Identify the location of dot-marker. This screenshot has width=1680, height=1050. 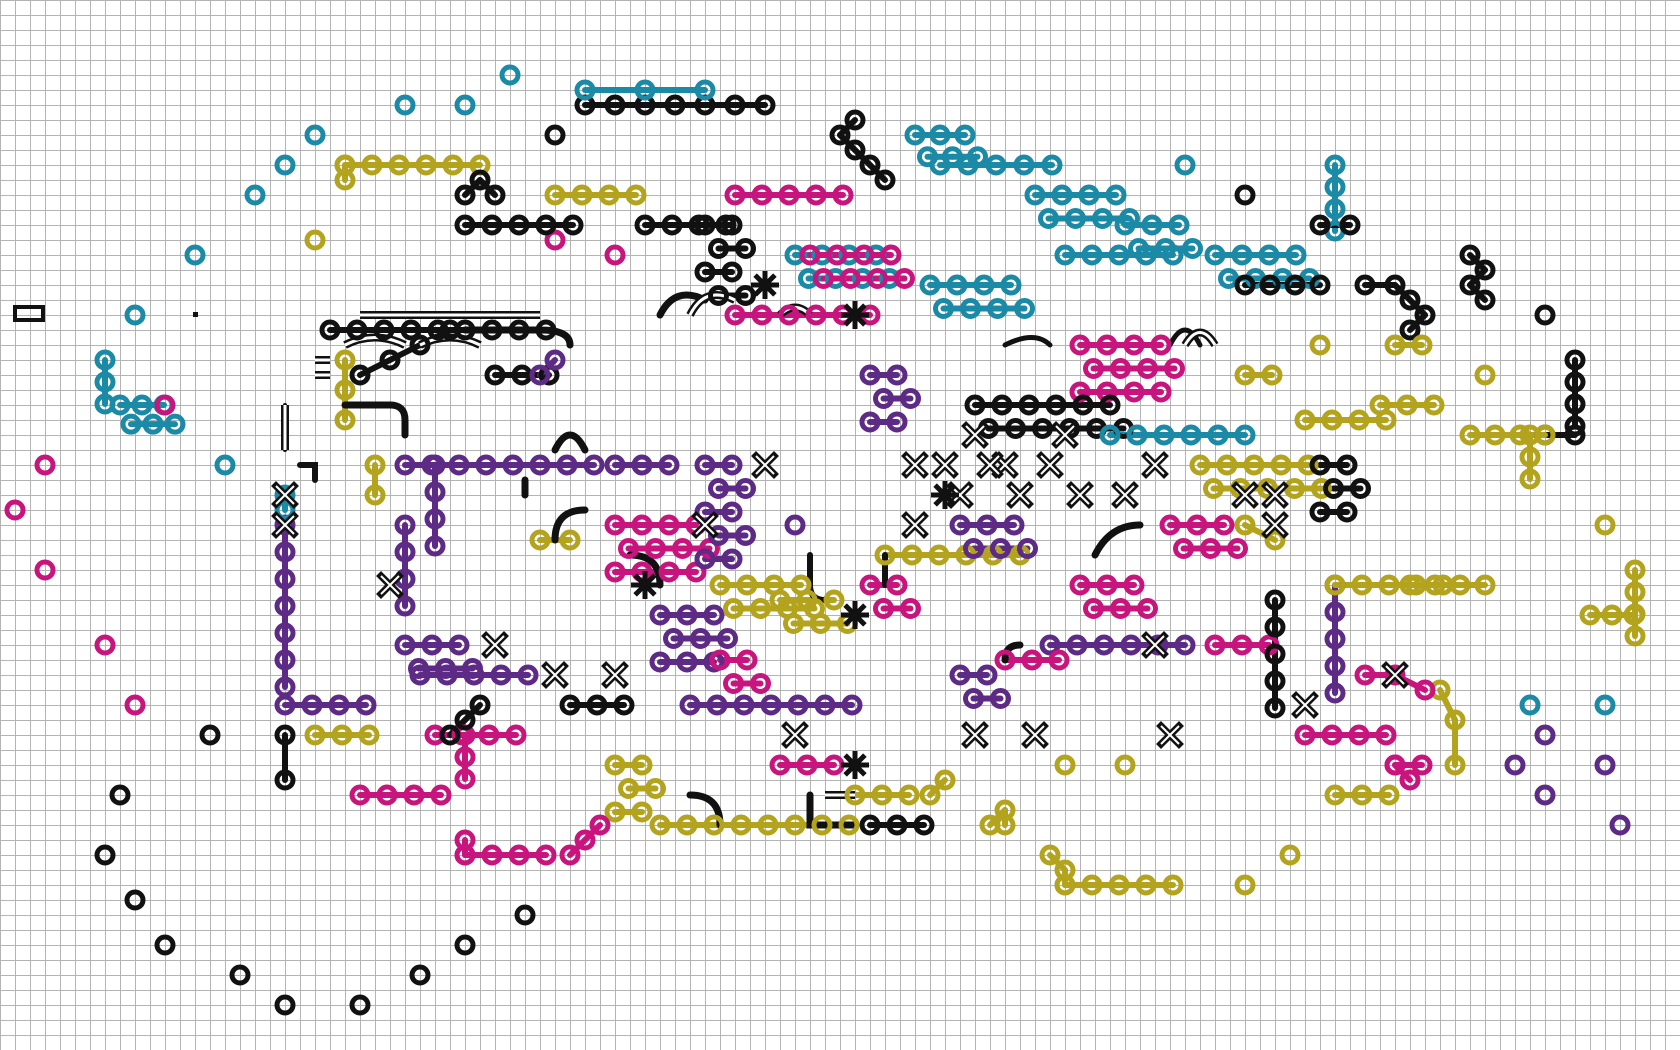
(195, 314).